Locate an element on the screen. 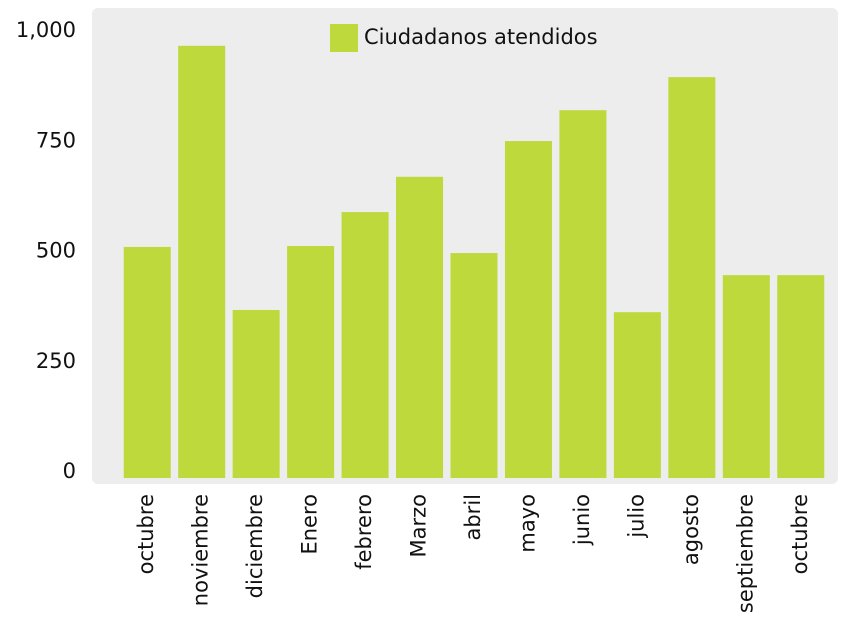 Image resolution: width=854 pixels, height=634 pixels. x-tick-label: noviembre is located at coordinates (201, 550).